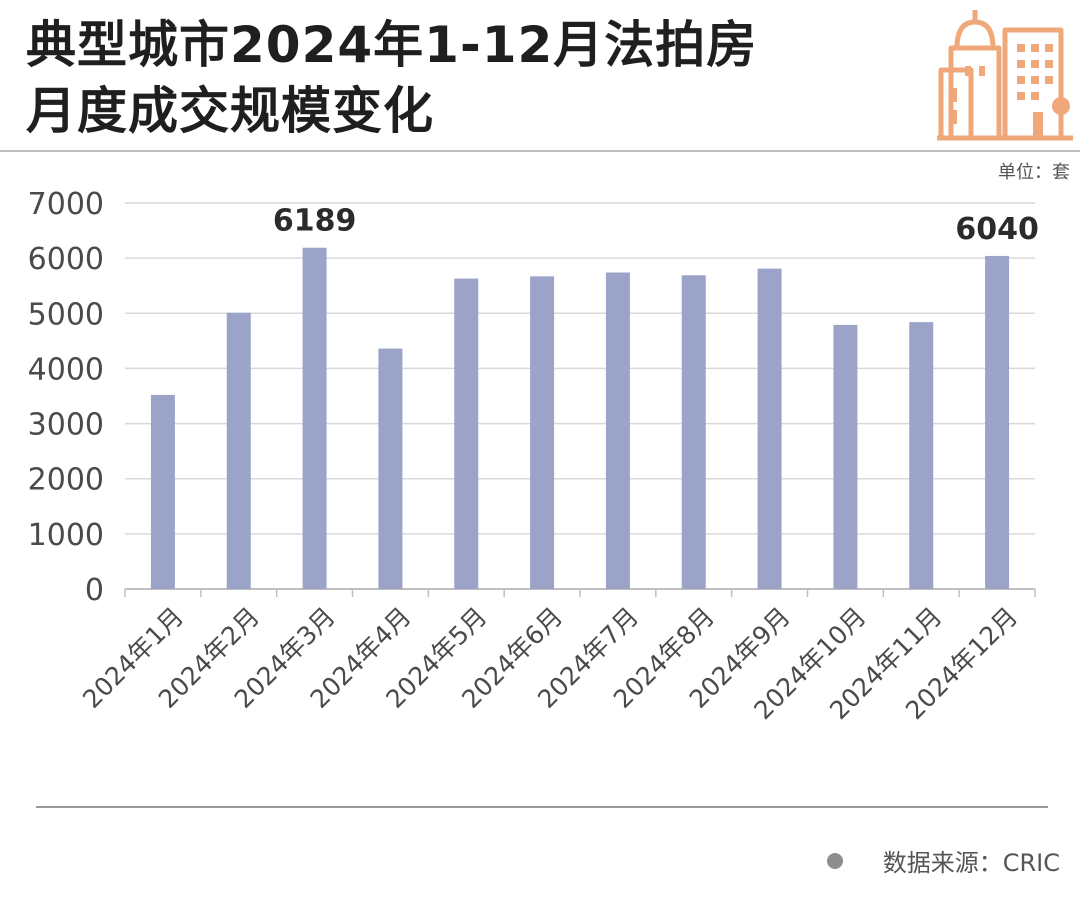 The width and height of the screenshot is (1080, 910). What do you see at coordinates (66, 397) in the screenshot?
I see `y-axis-ticks: 0 1000 2000 3000 4000 5000 6000 7000` at bounding box center [66, 397].